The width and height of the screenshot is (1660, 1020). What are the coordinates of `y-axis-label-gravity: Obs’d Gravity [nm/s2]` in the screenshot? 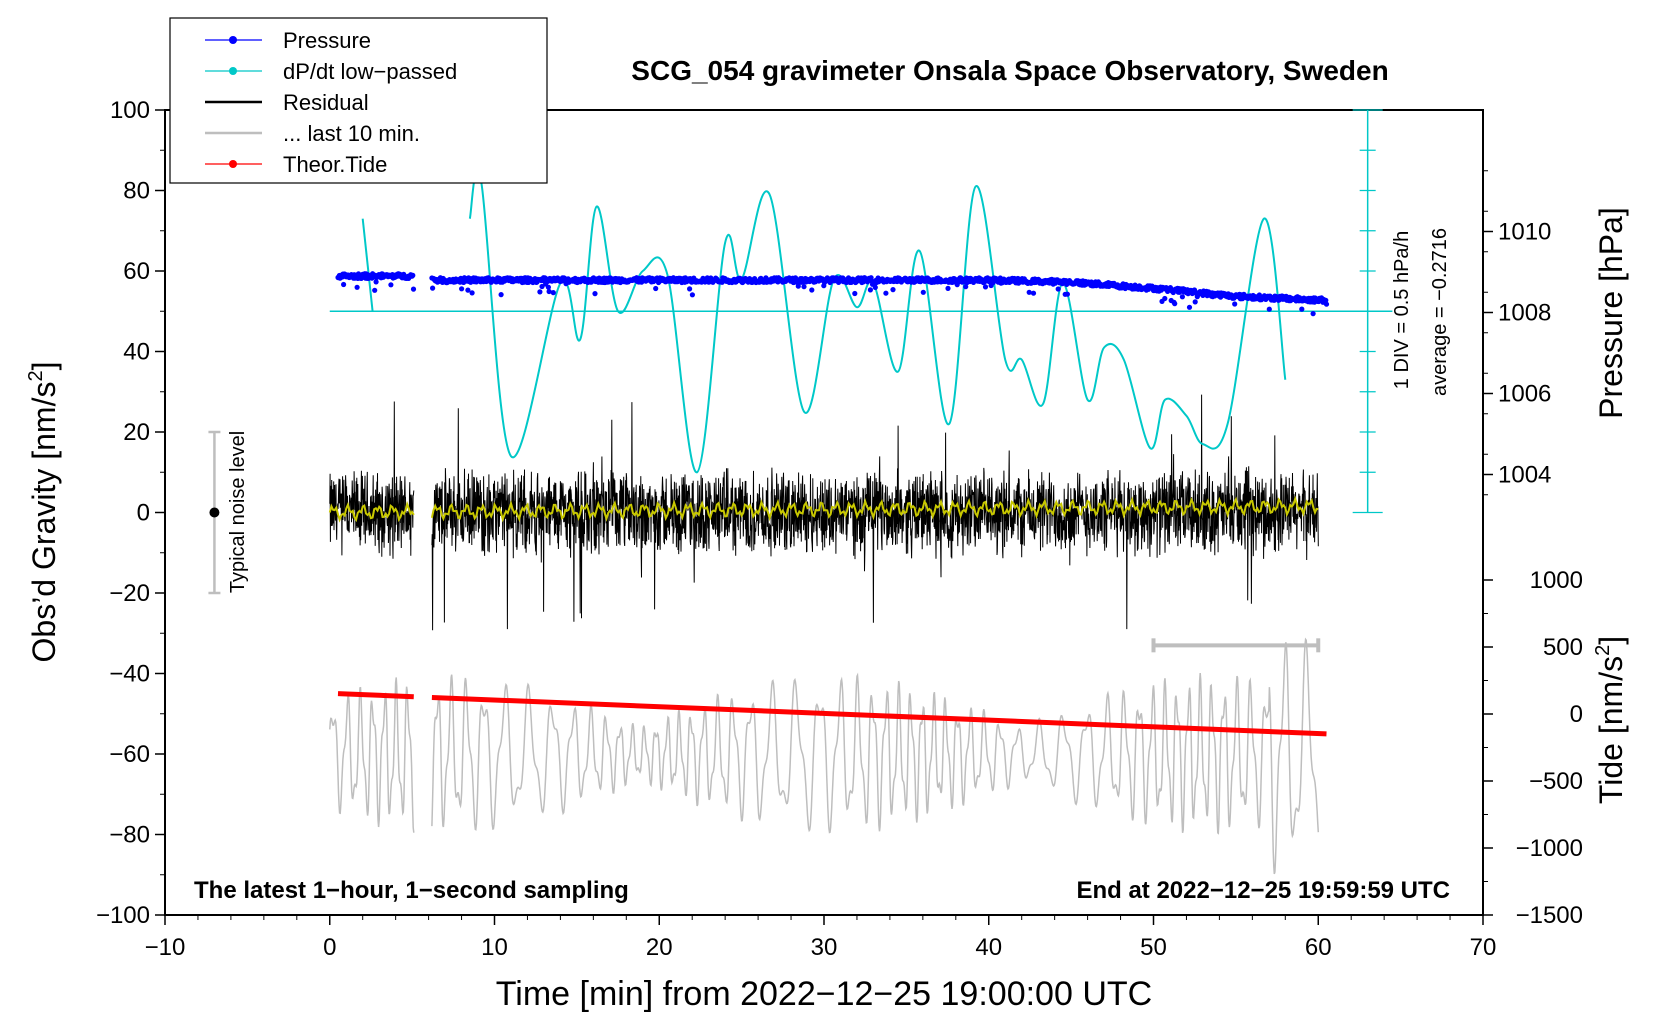 It's located at (43, 512).